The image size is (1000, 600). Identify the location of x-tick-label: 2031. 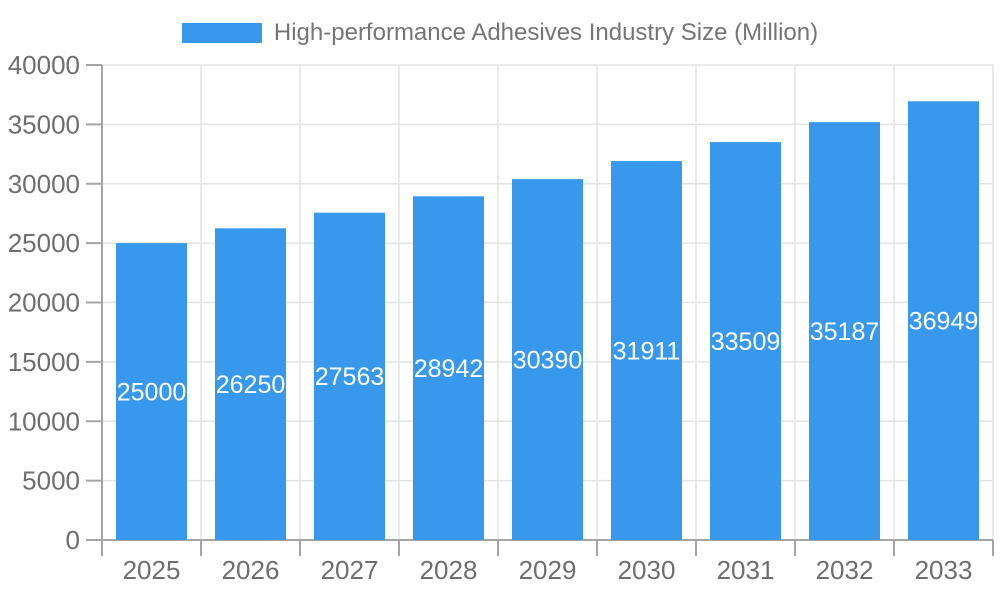
(746, 570).